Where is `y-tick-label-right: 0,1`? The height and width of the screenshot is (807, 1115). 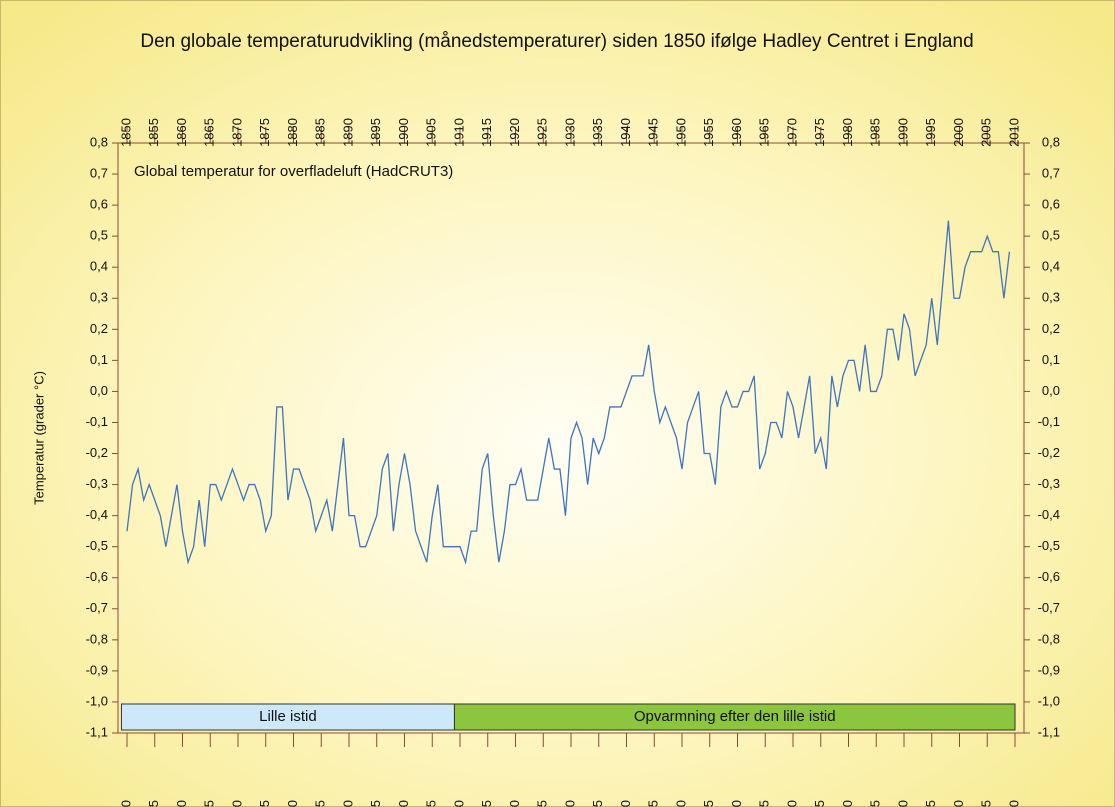
y-tick-label-right: 0,1 is located at coordinates (1051, 359).